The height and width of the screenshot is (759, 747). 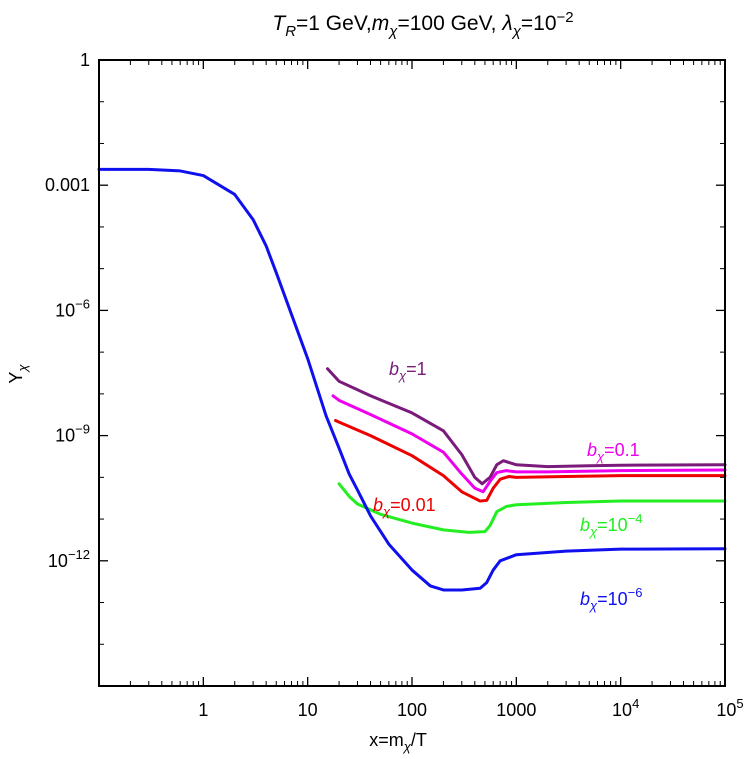 I want to click on y-tick-label: 0.001, so click(x=67, y=185).